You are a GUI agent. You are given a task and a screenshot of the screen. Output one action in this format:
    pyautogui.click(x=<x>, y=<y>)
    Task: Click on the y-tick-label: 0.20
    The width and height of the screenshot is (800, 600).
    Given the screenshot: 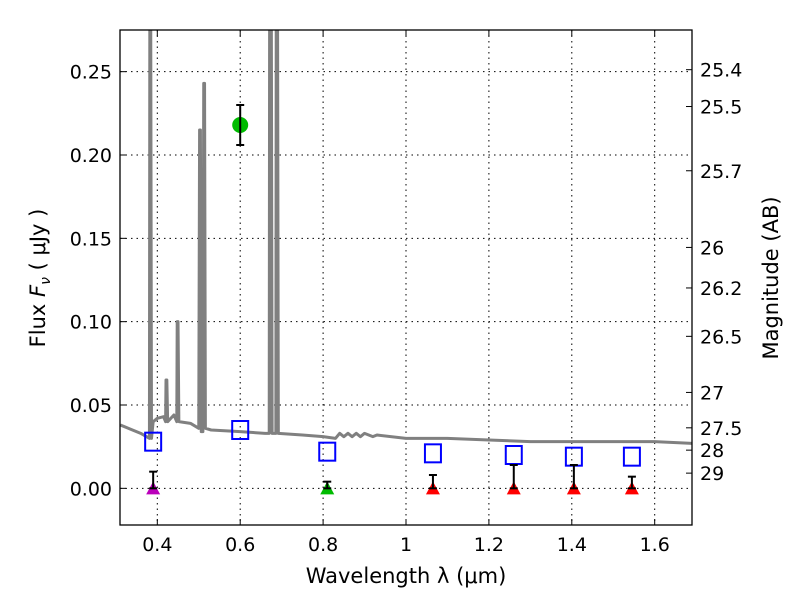 What is the action you would take?
    pyautogui.click(x=91, y=156)
    